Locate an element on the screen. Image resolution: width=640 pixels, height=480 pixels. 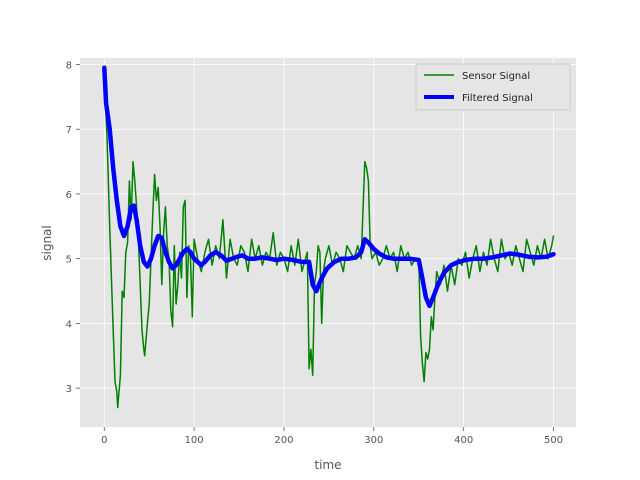
legend: Sensor Signal Filtered Signal is located at coordinates (493, 87).